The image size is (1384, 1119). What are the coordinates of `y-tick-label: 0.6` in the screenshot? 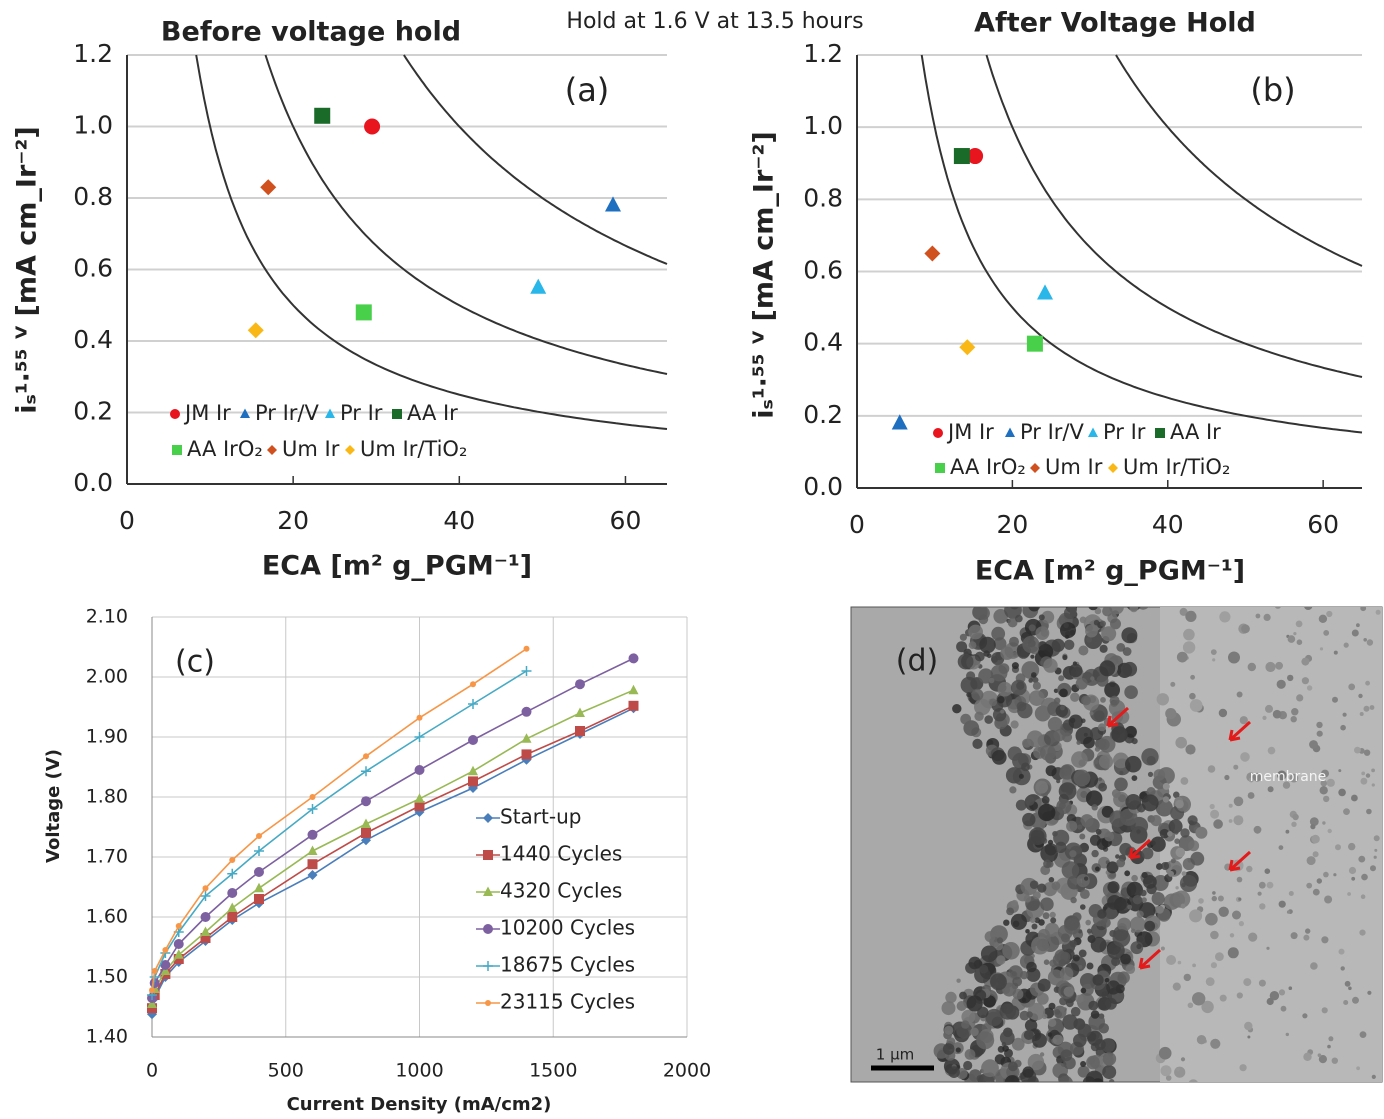 It's located at (823, 270).